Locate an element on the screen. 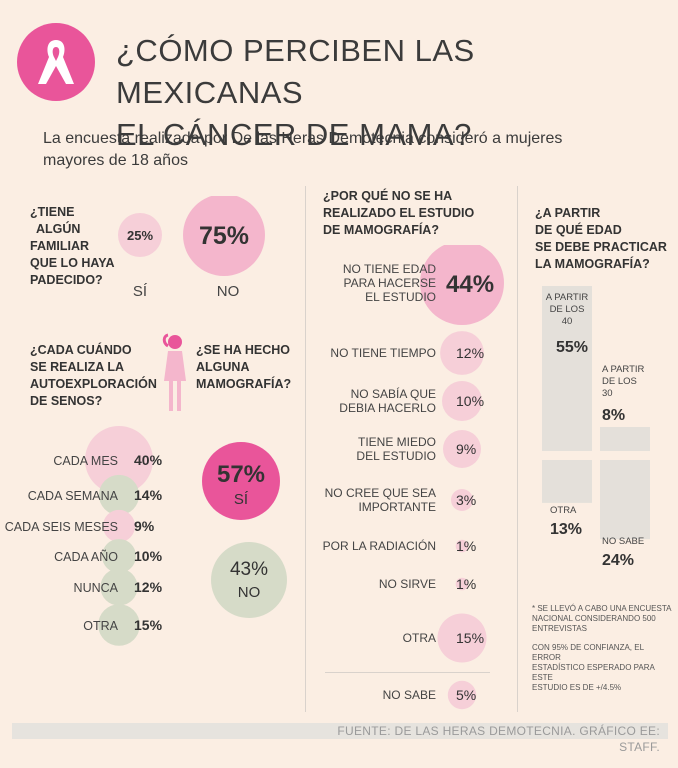 The width and height of the screenshot is (678, 768). autoexploracion-category-label: CADA AÑO is located at coordinates (86, 557).